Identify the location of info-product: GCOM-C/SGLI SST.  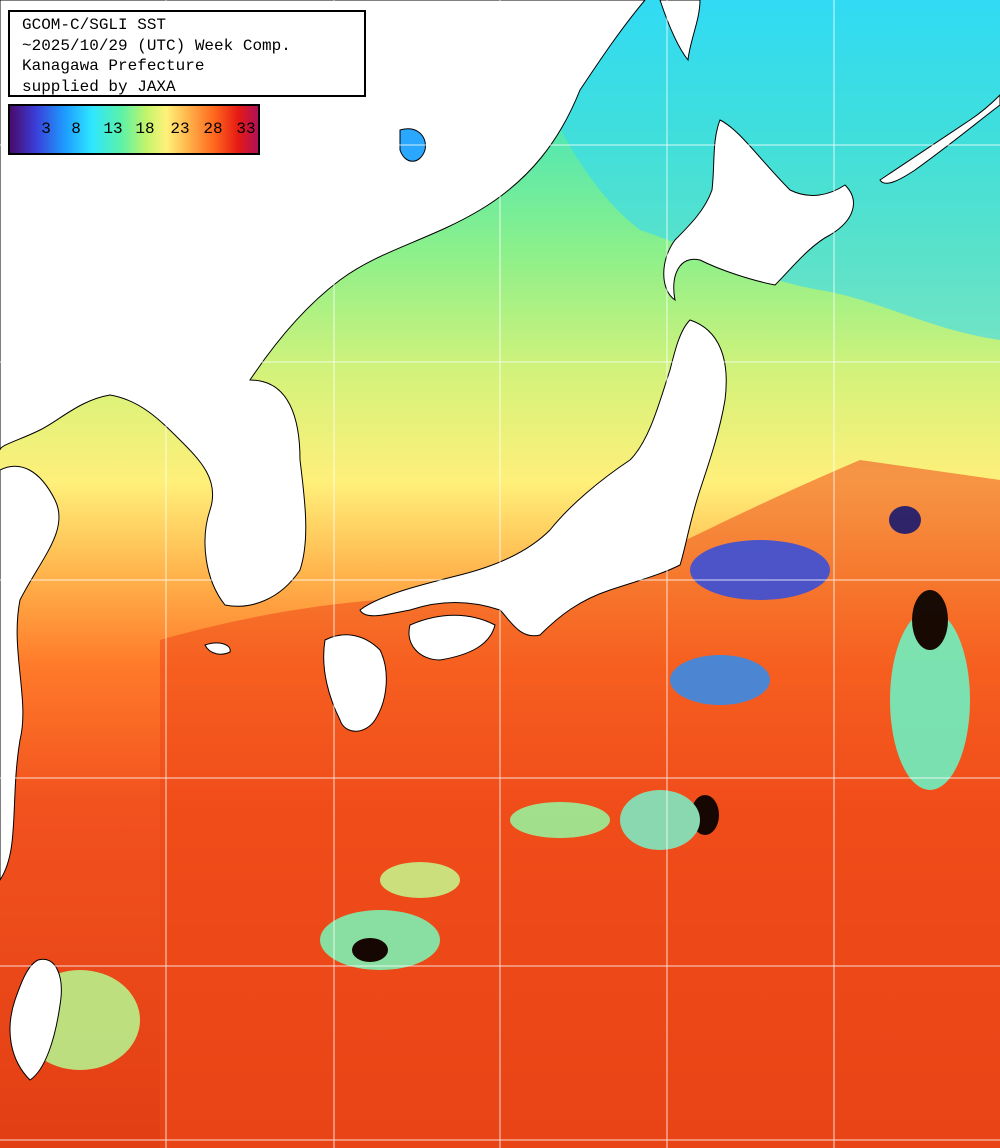
(94, 25).